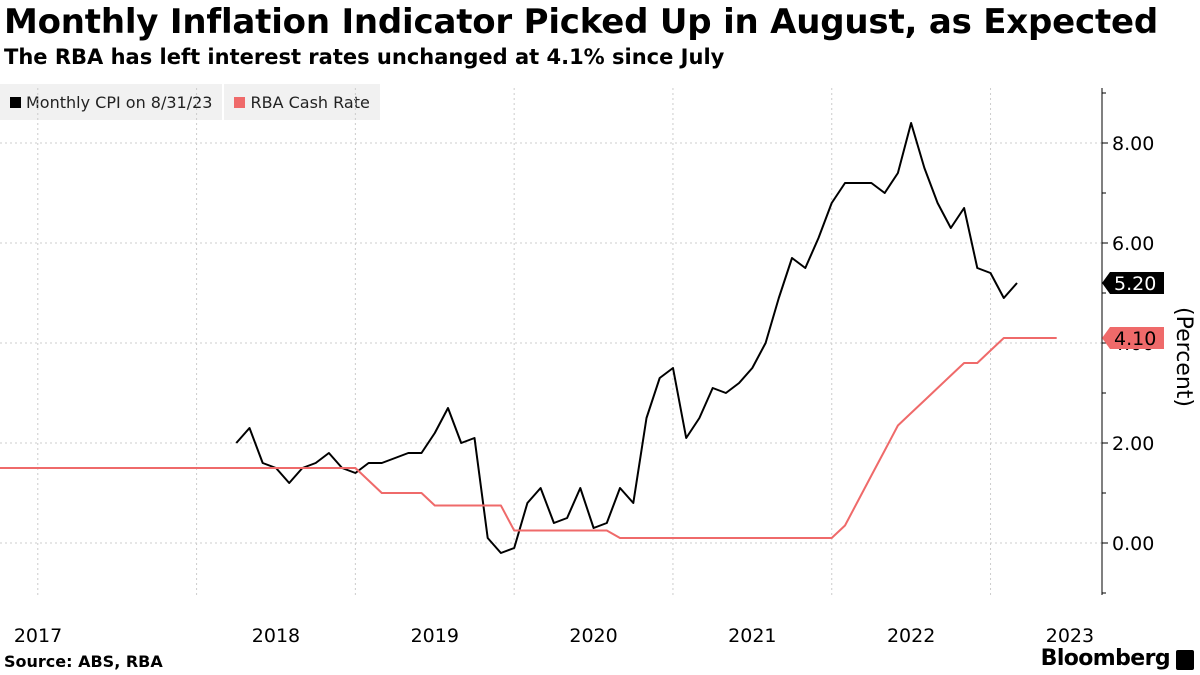  What do you see at coordinates (119, 102) in the screenshot?
I see `legend-label-cpi: Monthly CPI on 8/31/23` at bounding box center [119, 102].